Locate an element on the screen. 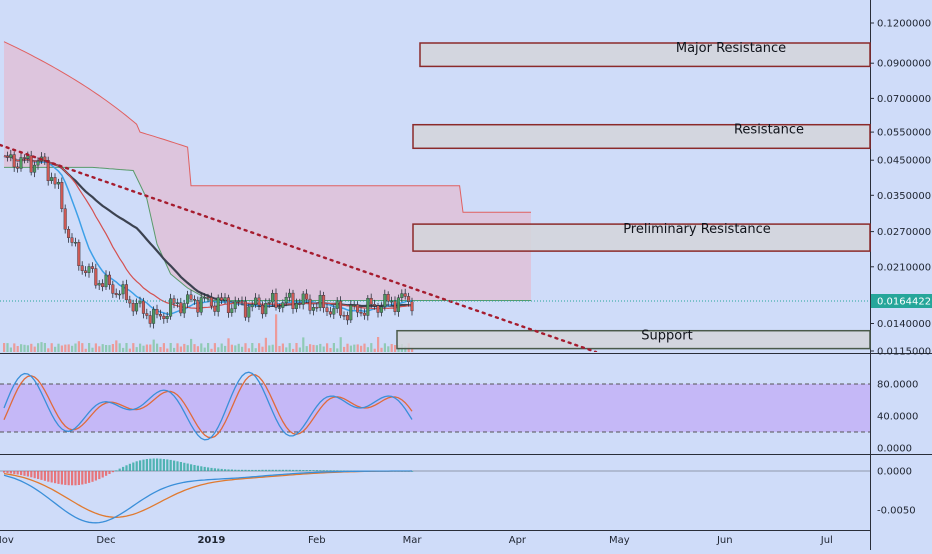 Image resolution: width=932 pixels, height=554 pixels. last-price-label: 0.0164422 is located at coordinates (904, 302).